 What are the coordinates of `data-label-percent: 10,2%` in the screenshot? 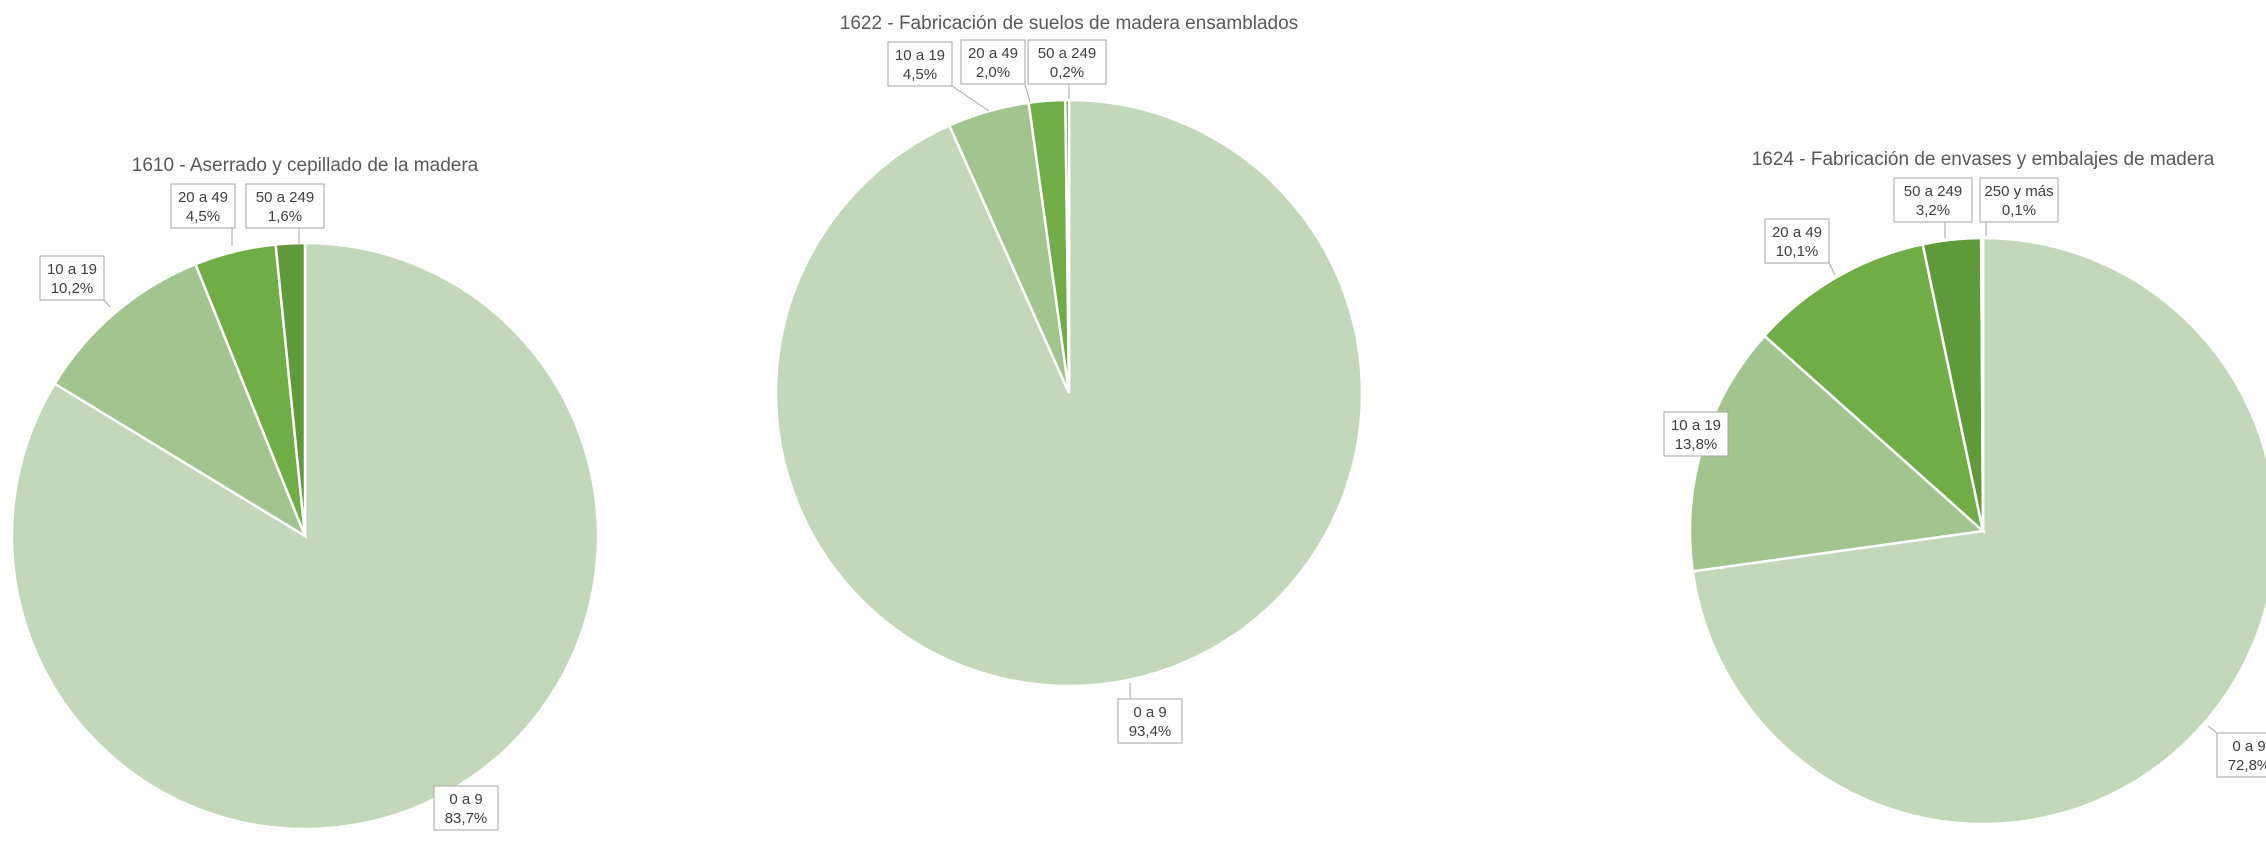 It's located at (72, 288).